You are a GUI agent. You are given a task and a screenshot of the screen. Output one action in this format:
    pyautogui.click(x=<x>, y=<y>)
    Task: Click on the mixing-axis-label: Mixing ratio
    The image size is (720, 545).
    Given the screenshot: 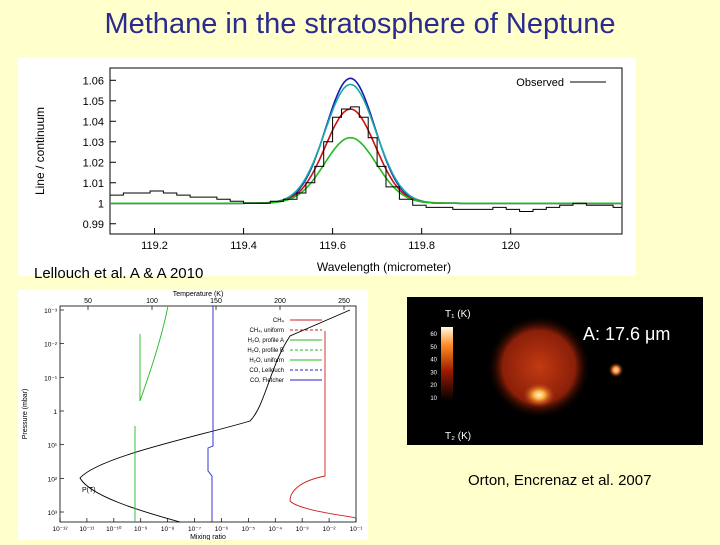 What is the action you would take?
    pyautogui.click(x=208, y=537)
    